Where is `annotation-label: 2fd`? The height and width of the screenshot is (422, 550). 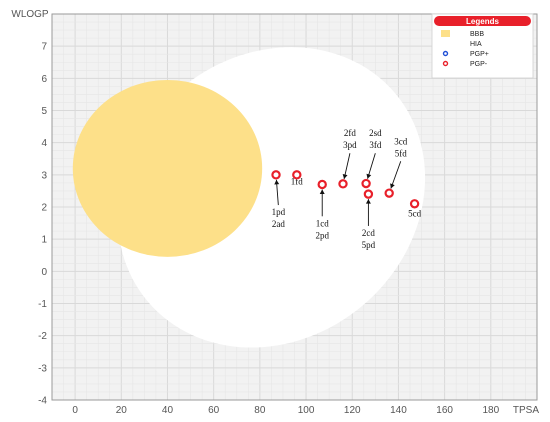
annotation-label: 2fd is located at coordinates (350, 133).